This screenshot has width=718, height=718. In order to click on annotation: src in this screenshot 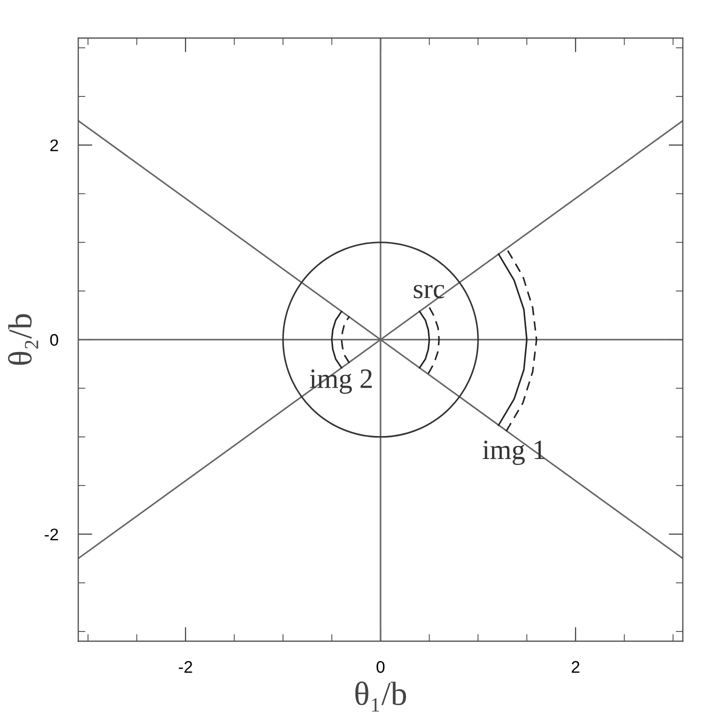, I will do `click(429, 291)`.